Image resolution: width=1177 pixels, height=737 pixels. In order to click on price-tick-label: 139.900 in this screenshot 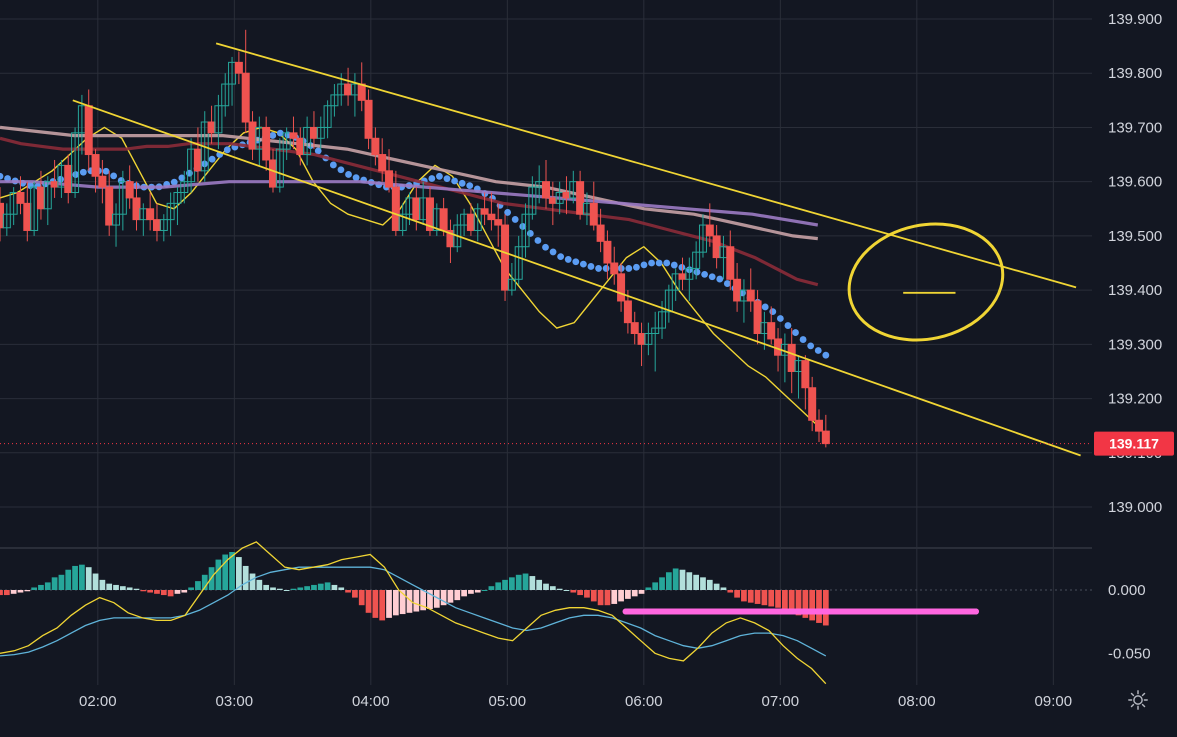, I will do `click(1135, 19)`.